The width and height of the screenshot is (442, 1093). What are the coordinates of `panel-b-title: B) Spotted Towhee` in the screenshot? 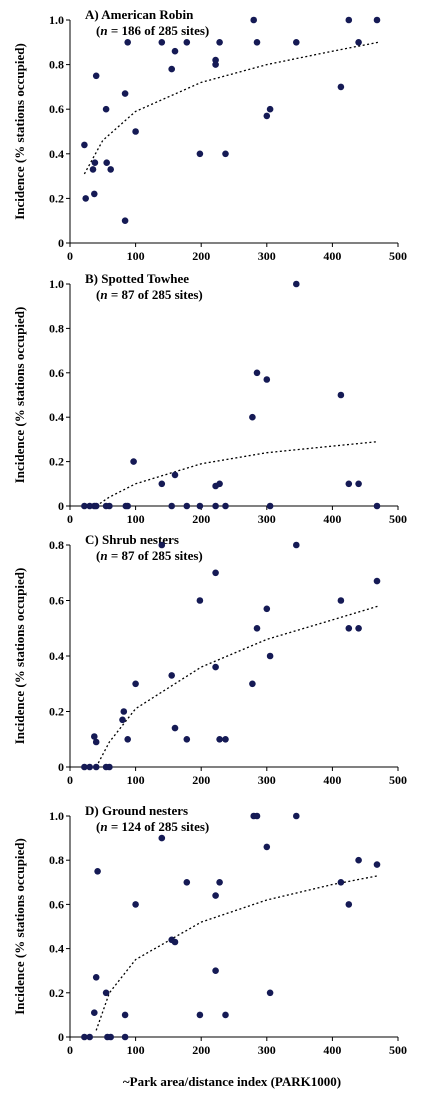 It's located at (137, 278).